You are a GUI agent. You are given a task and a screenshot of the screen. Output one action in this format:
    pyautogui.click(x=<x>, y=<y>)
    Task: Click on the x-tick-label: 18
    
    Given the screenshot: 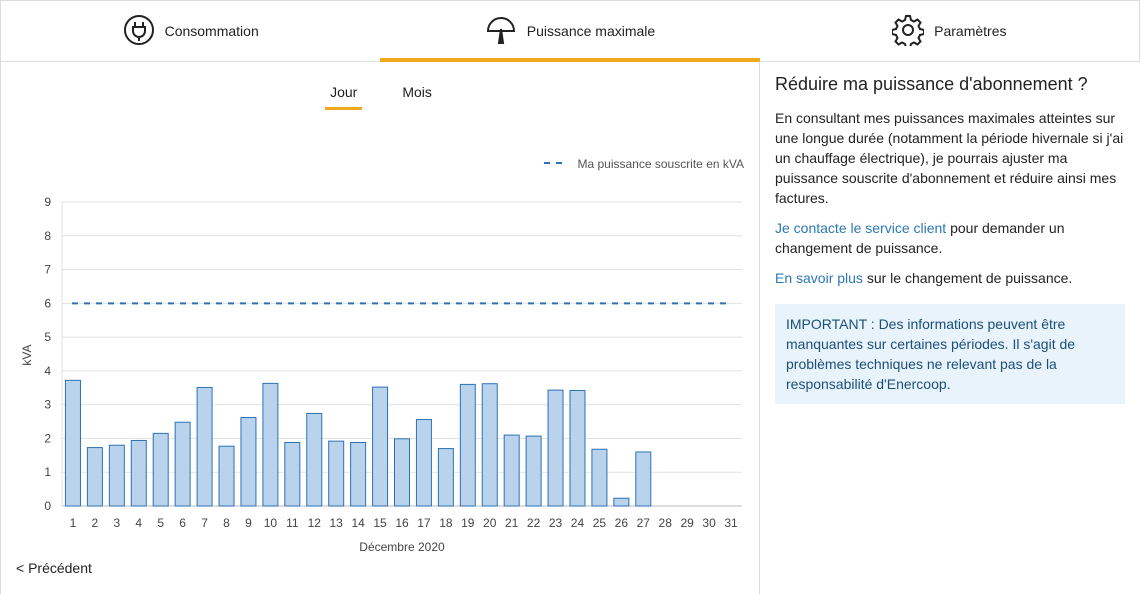 What is the action you would take?
    pyautogui.click(x=446, y=523)
    